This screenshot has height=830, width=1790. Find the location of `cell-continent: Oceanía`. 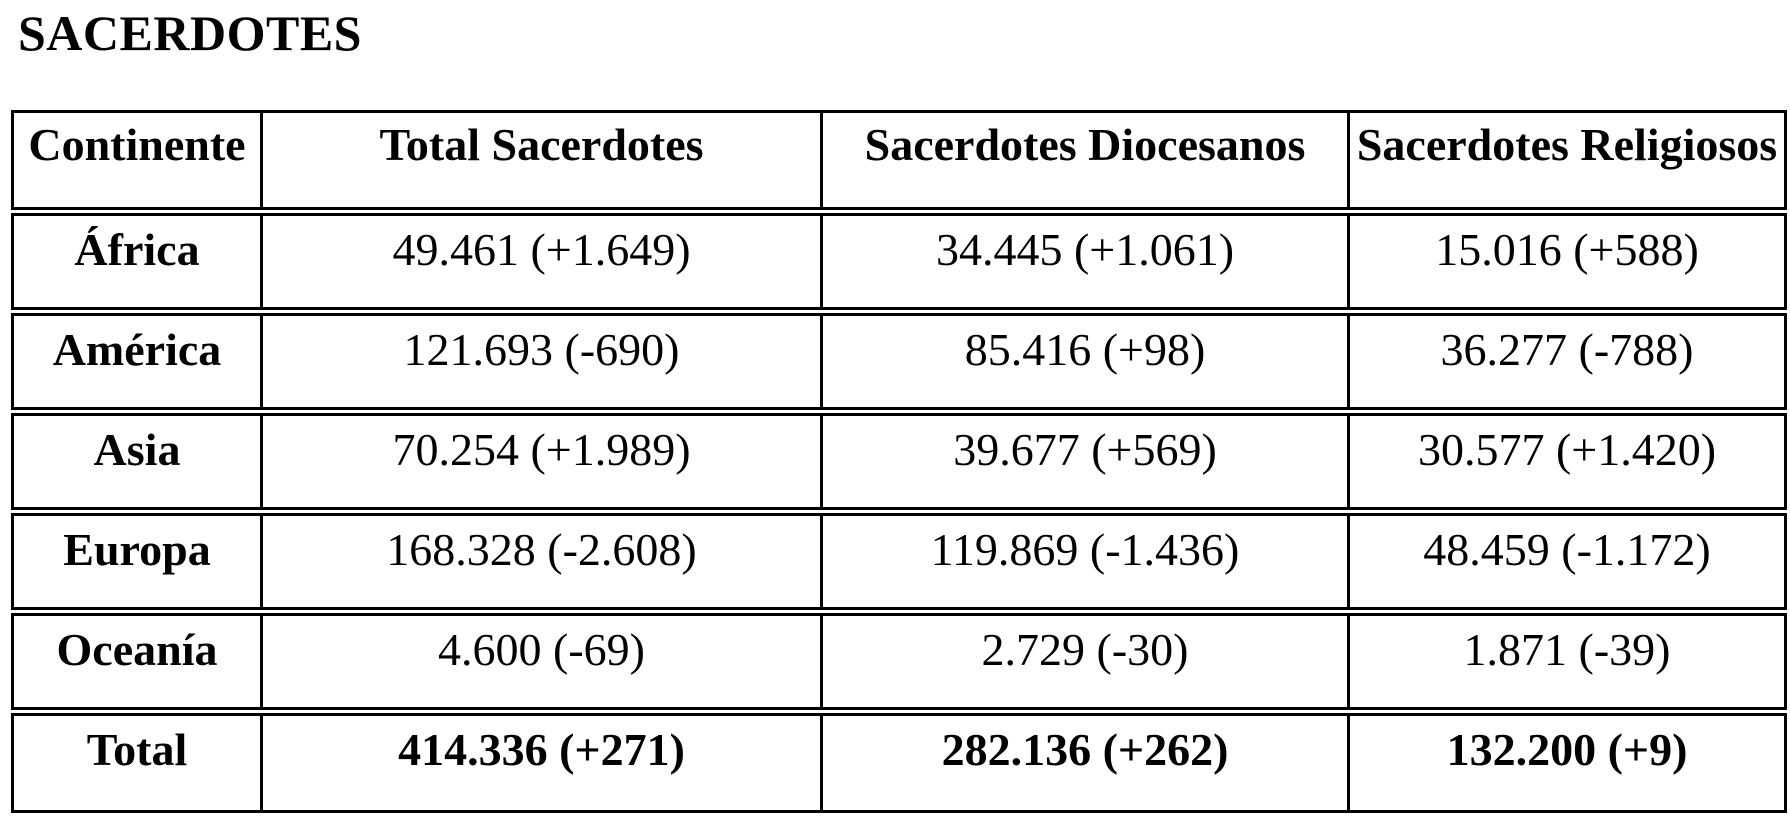

cell-continent: Oceanía is located at coordinates (137, 663).